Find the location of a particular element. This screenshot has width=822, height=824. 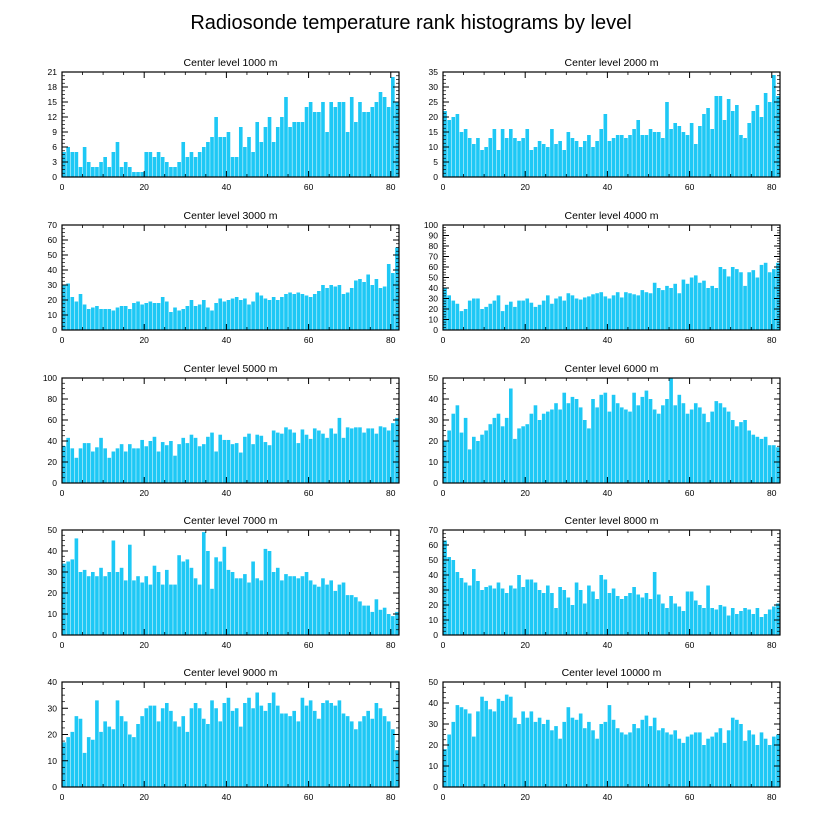

y-tick-label: 20 is located at coordinates (53, 735).